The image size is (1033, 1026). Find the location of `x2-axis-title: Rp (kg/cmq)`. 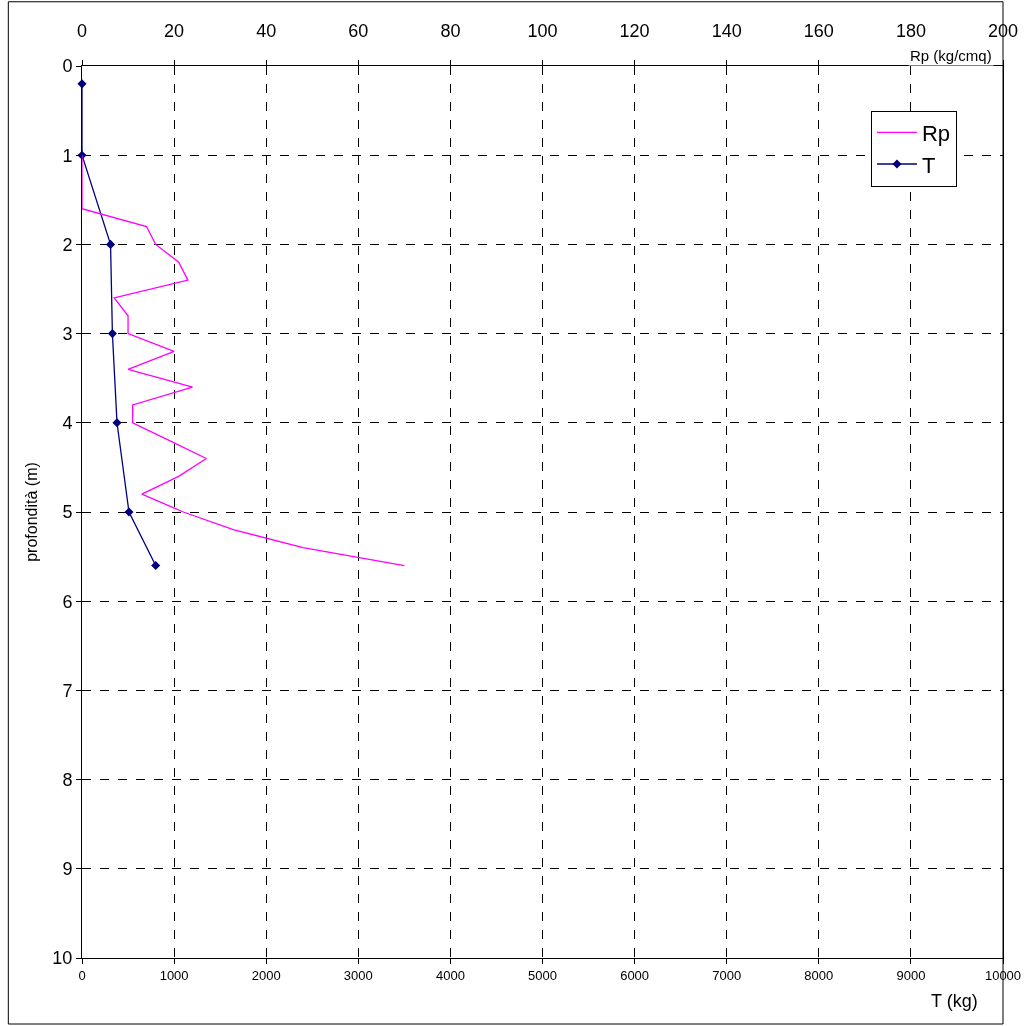

x2-axis-title: Rp (kg/cmq) is located at coordinates (951, 55).